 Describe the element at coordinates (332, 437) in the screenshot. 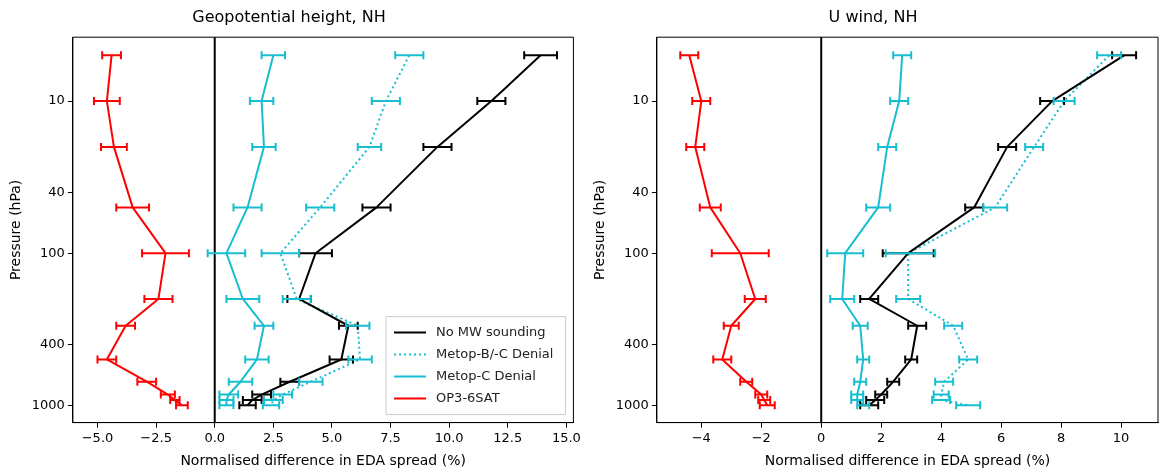

I see `x-tick-label: 5.0` at that location.